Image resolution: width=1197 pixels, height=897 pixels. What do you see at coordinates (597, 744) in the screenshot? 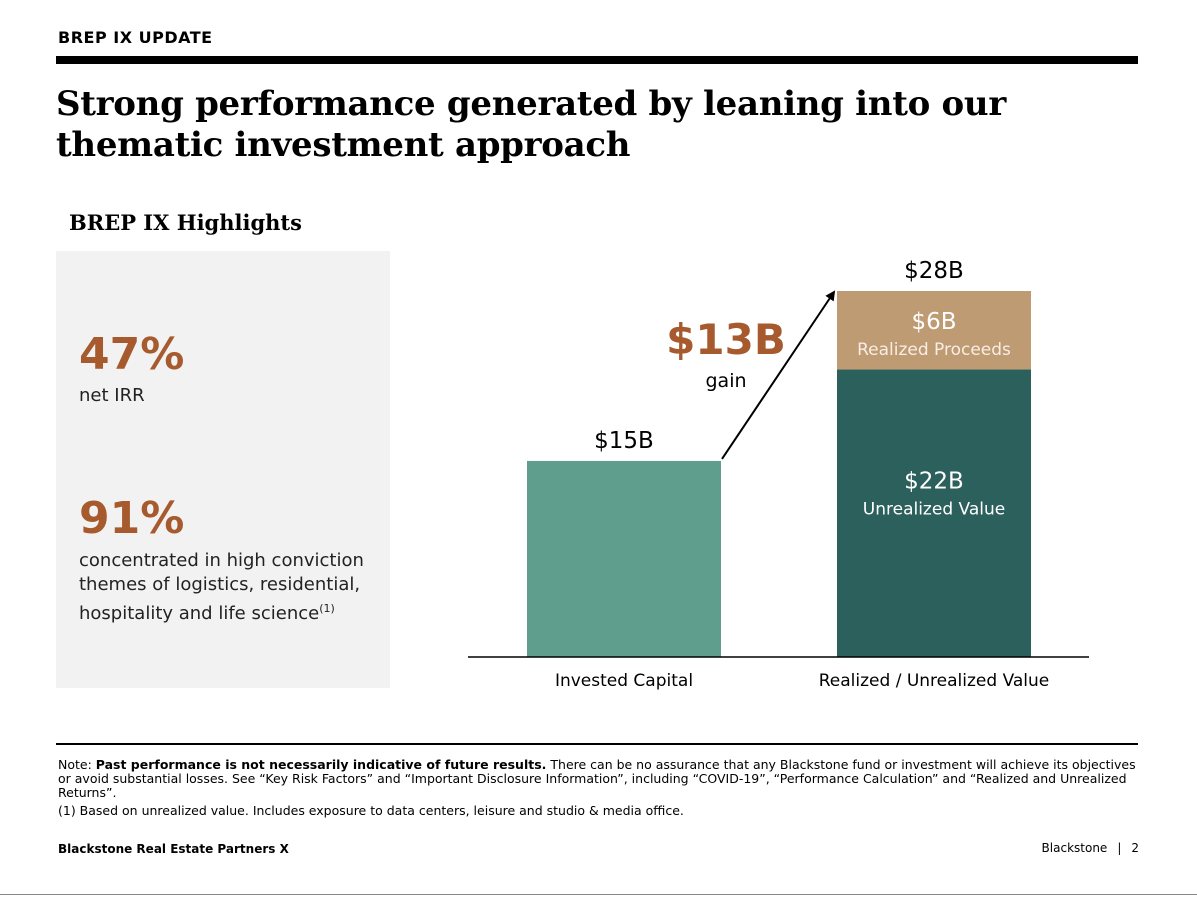
I see `note-divider` at bounding box center [597, 744].